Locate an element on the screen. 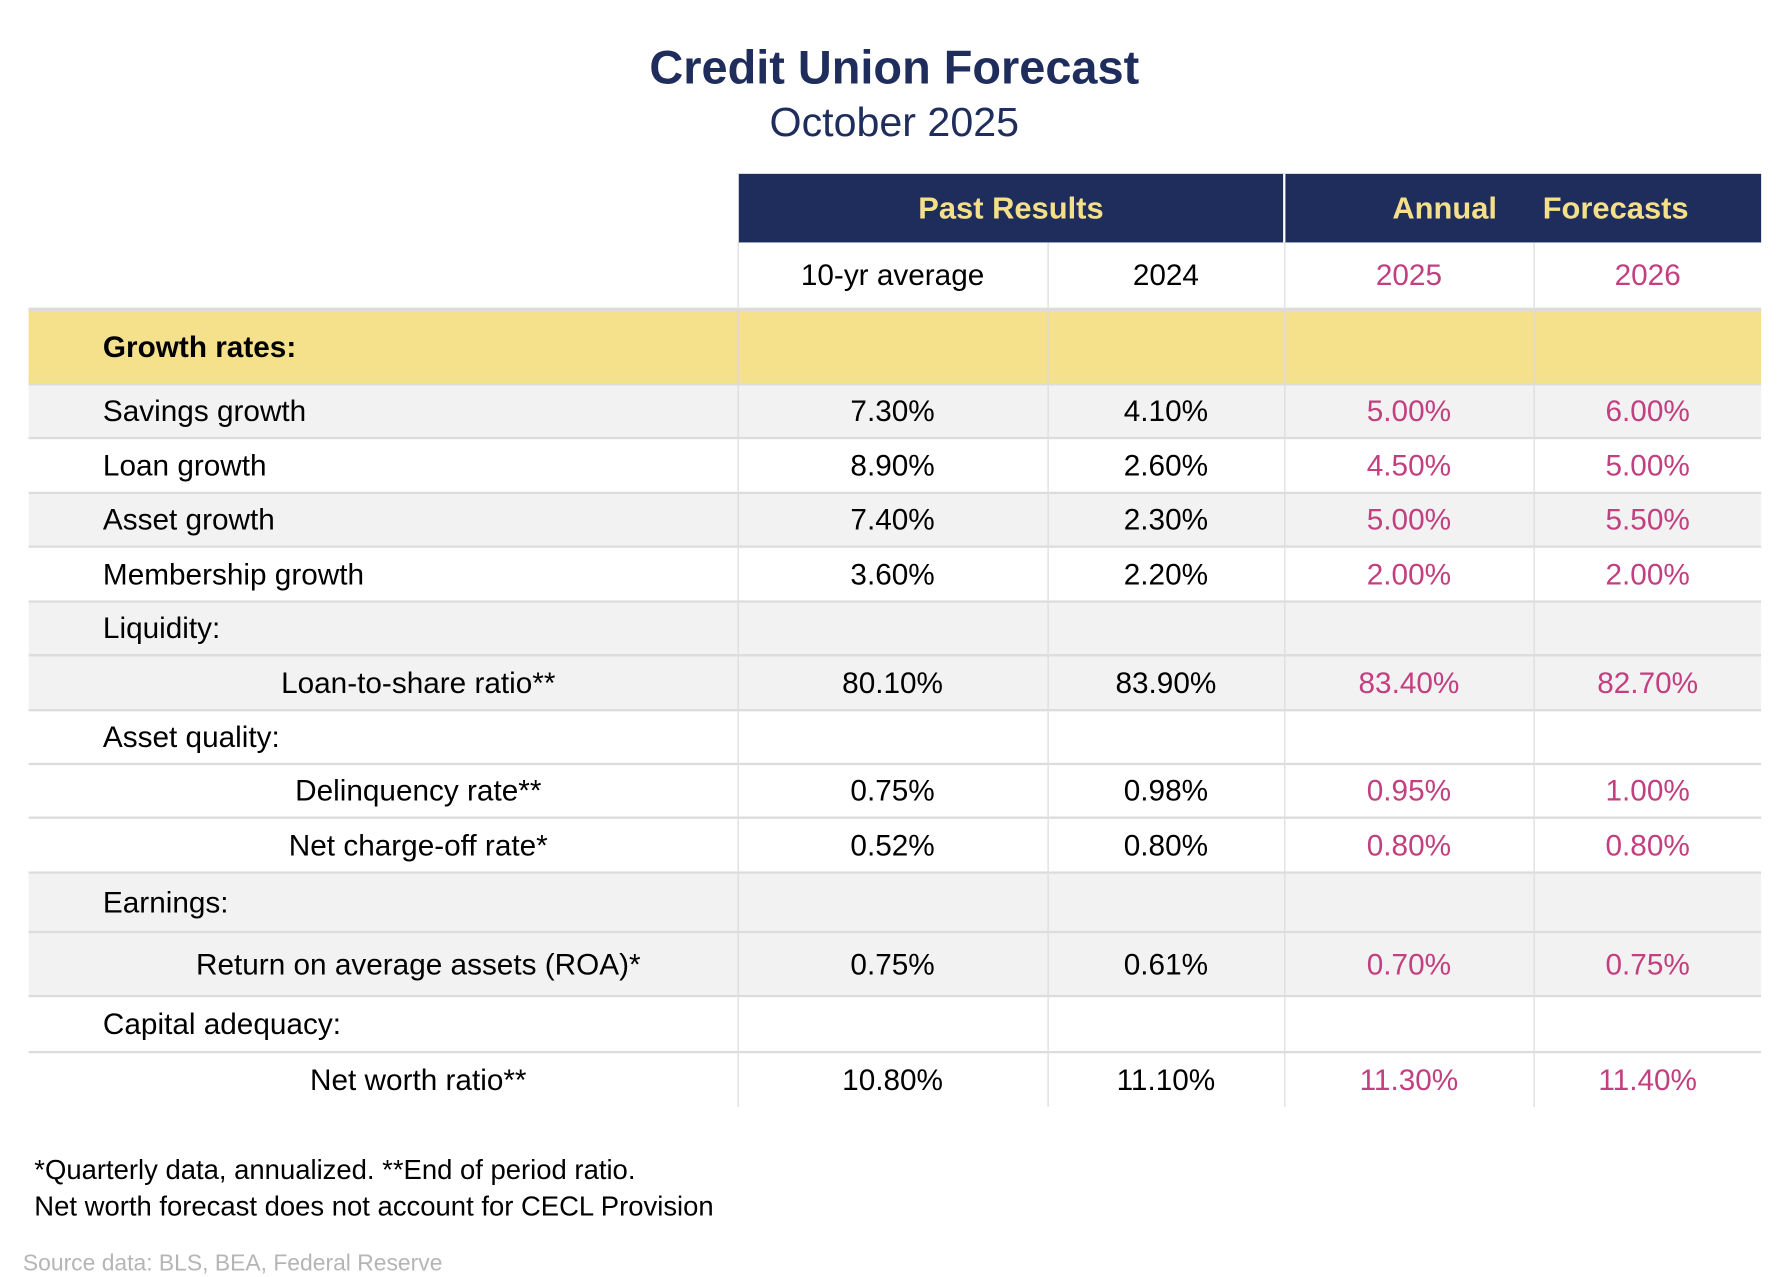 The image size is (1784, 1277). value-2024: 2.30% is located at coordinates (1165, 520).